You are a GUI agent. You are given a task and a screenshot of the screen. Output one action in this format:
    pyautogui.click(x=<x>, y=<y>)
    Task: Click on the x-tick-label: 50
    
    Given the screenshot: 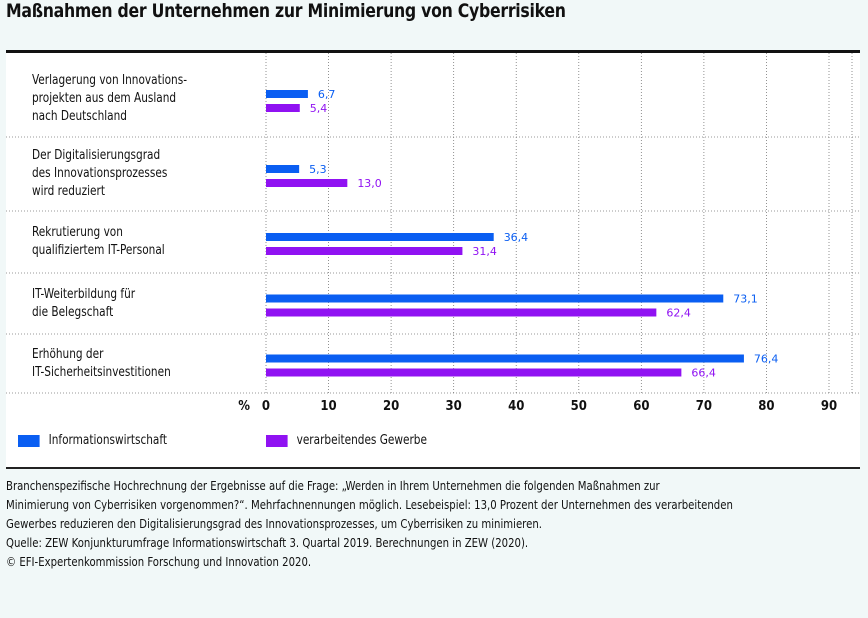 What is the action you would take?
    pyautogui.click(x=579, y=406)
    